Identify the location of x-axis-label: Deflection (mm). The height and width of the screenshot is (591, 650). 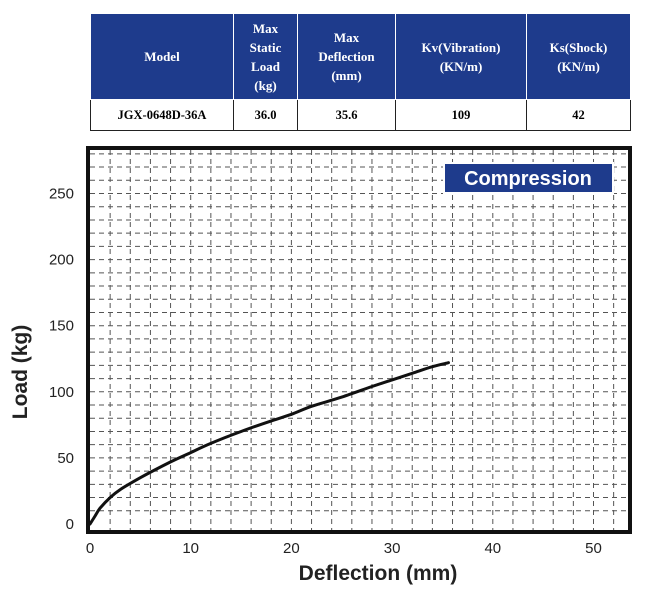
(378, 573).